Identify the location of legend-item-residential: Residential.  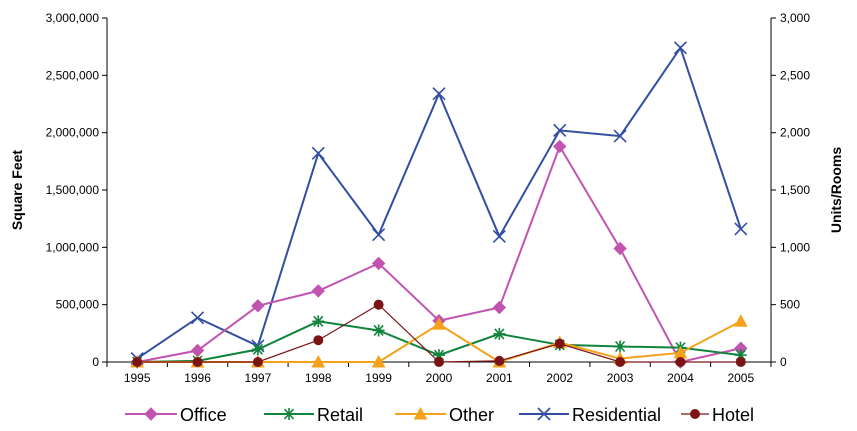
(590, 415).